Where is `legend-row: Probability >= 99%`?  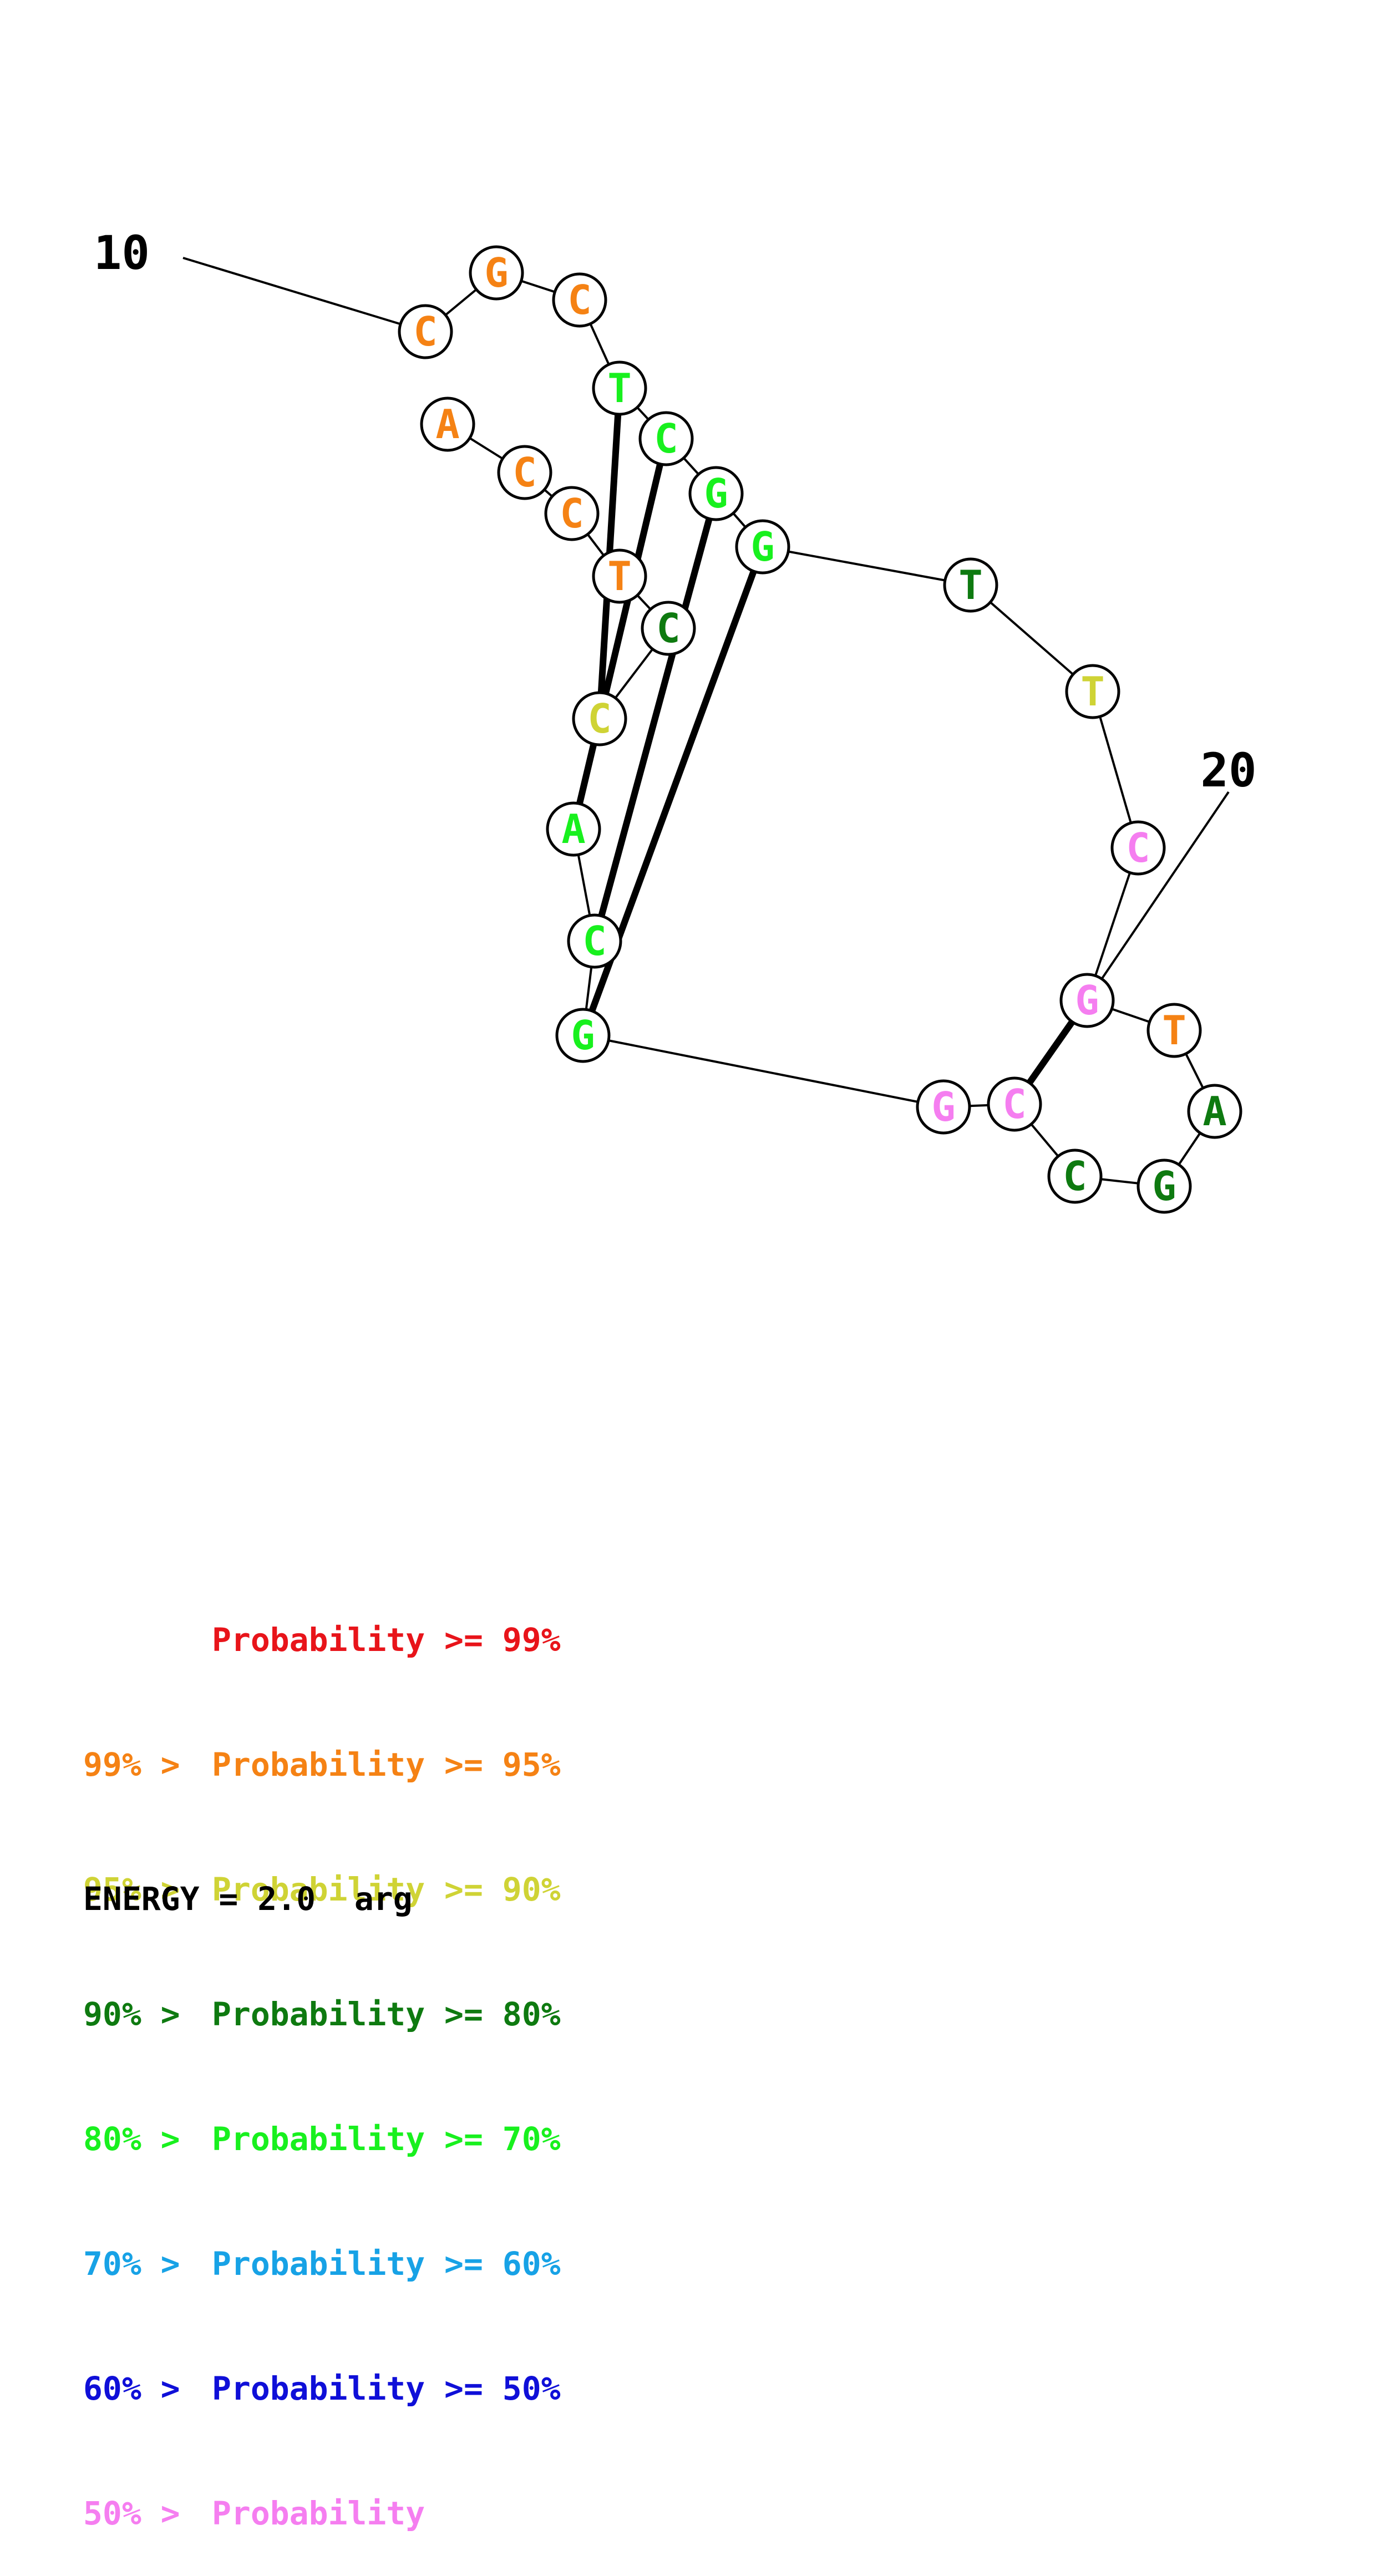 legend-row: Probability >= 99% is located at coordinates (322, 1640).